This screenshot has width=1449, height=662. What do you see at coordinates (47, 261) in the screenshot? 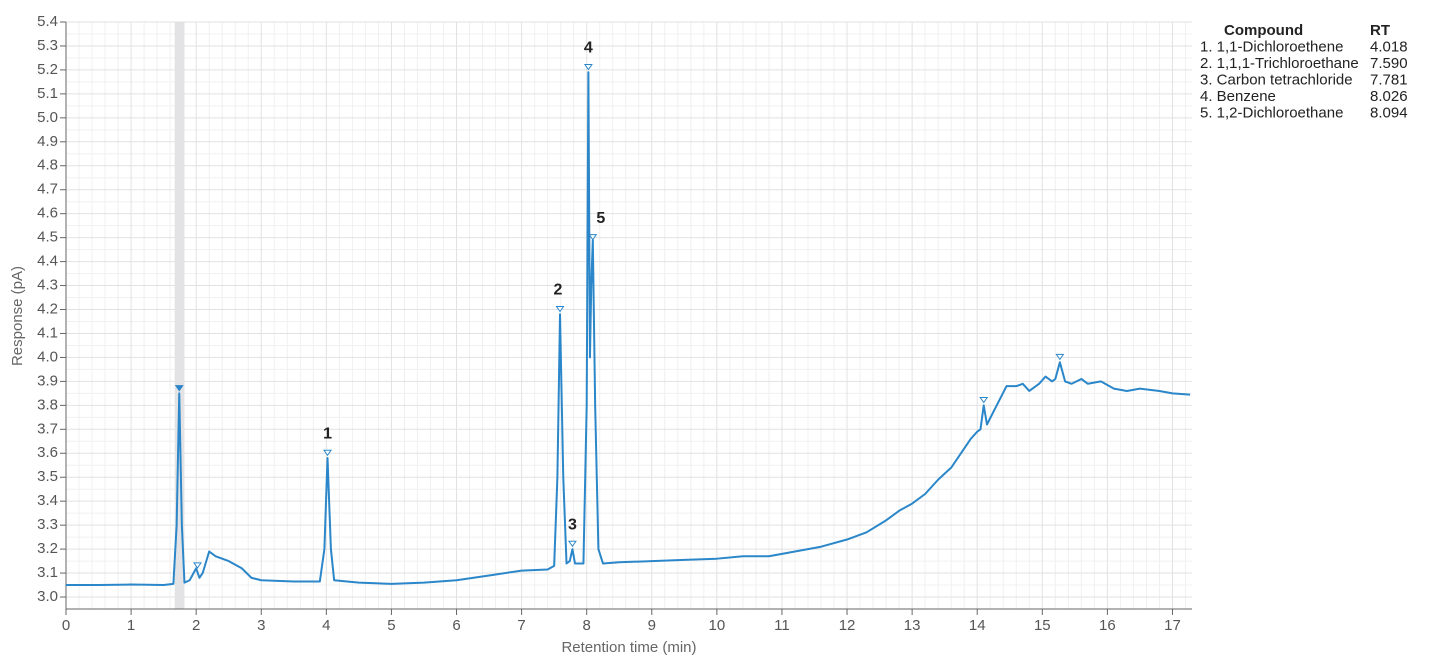
I see `y-tick-label: 4.4` at bounding box center [47, 261].